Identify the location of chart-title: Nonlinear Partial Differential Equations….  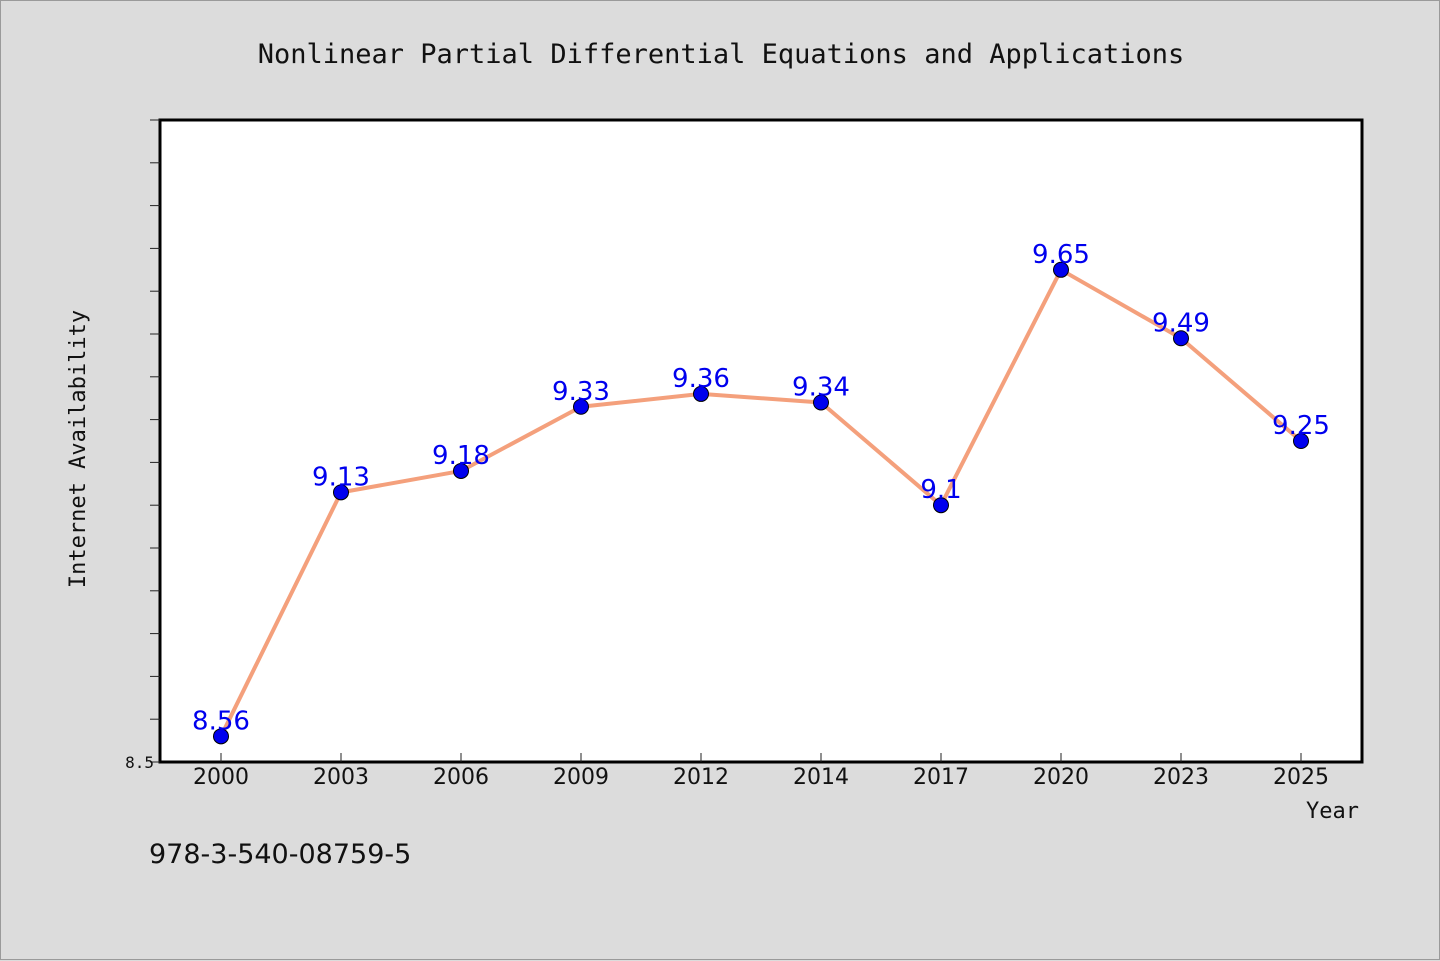
(721, 54).